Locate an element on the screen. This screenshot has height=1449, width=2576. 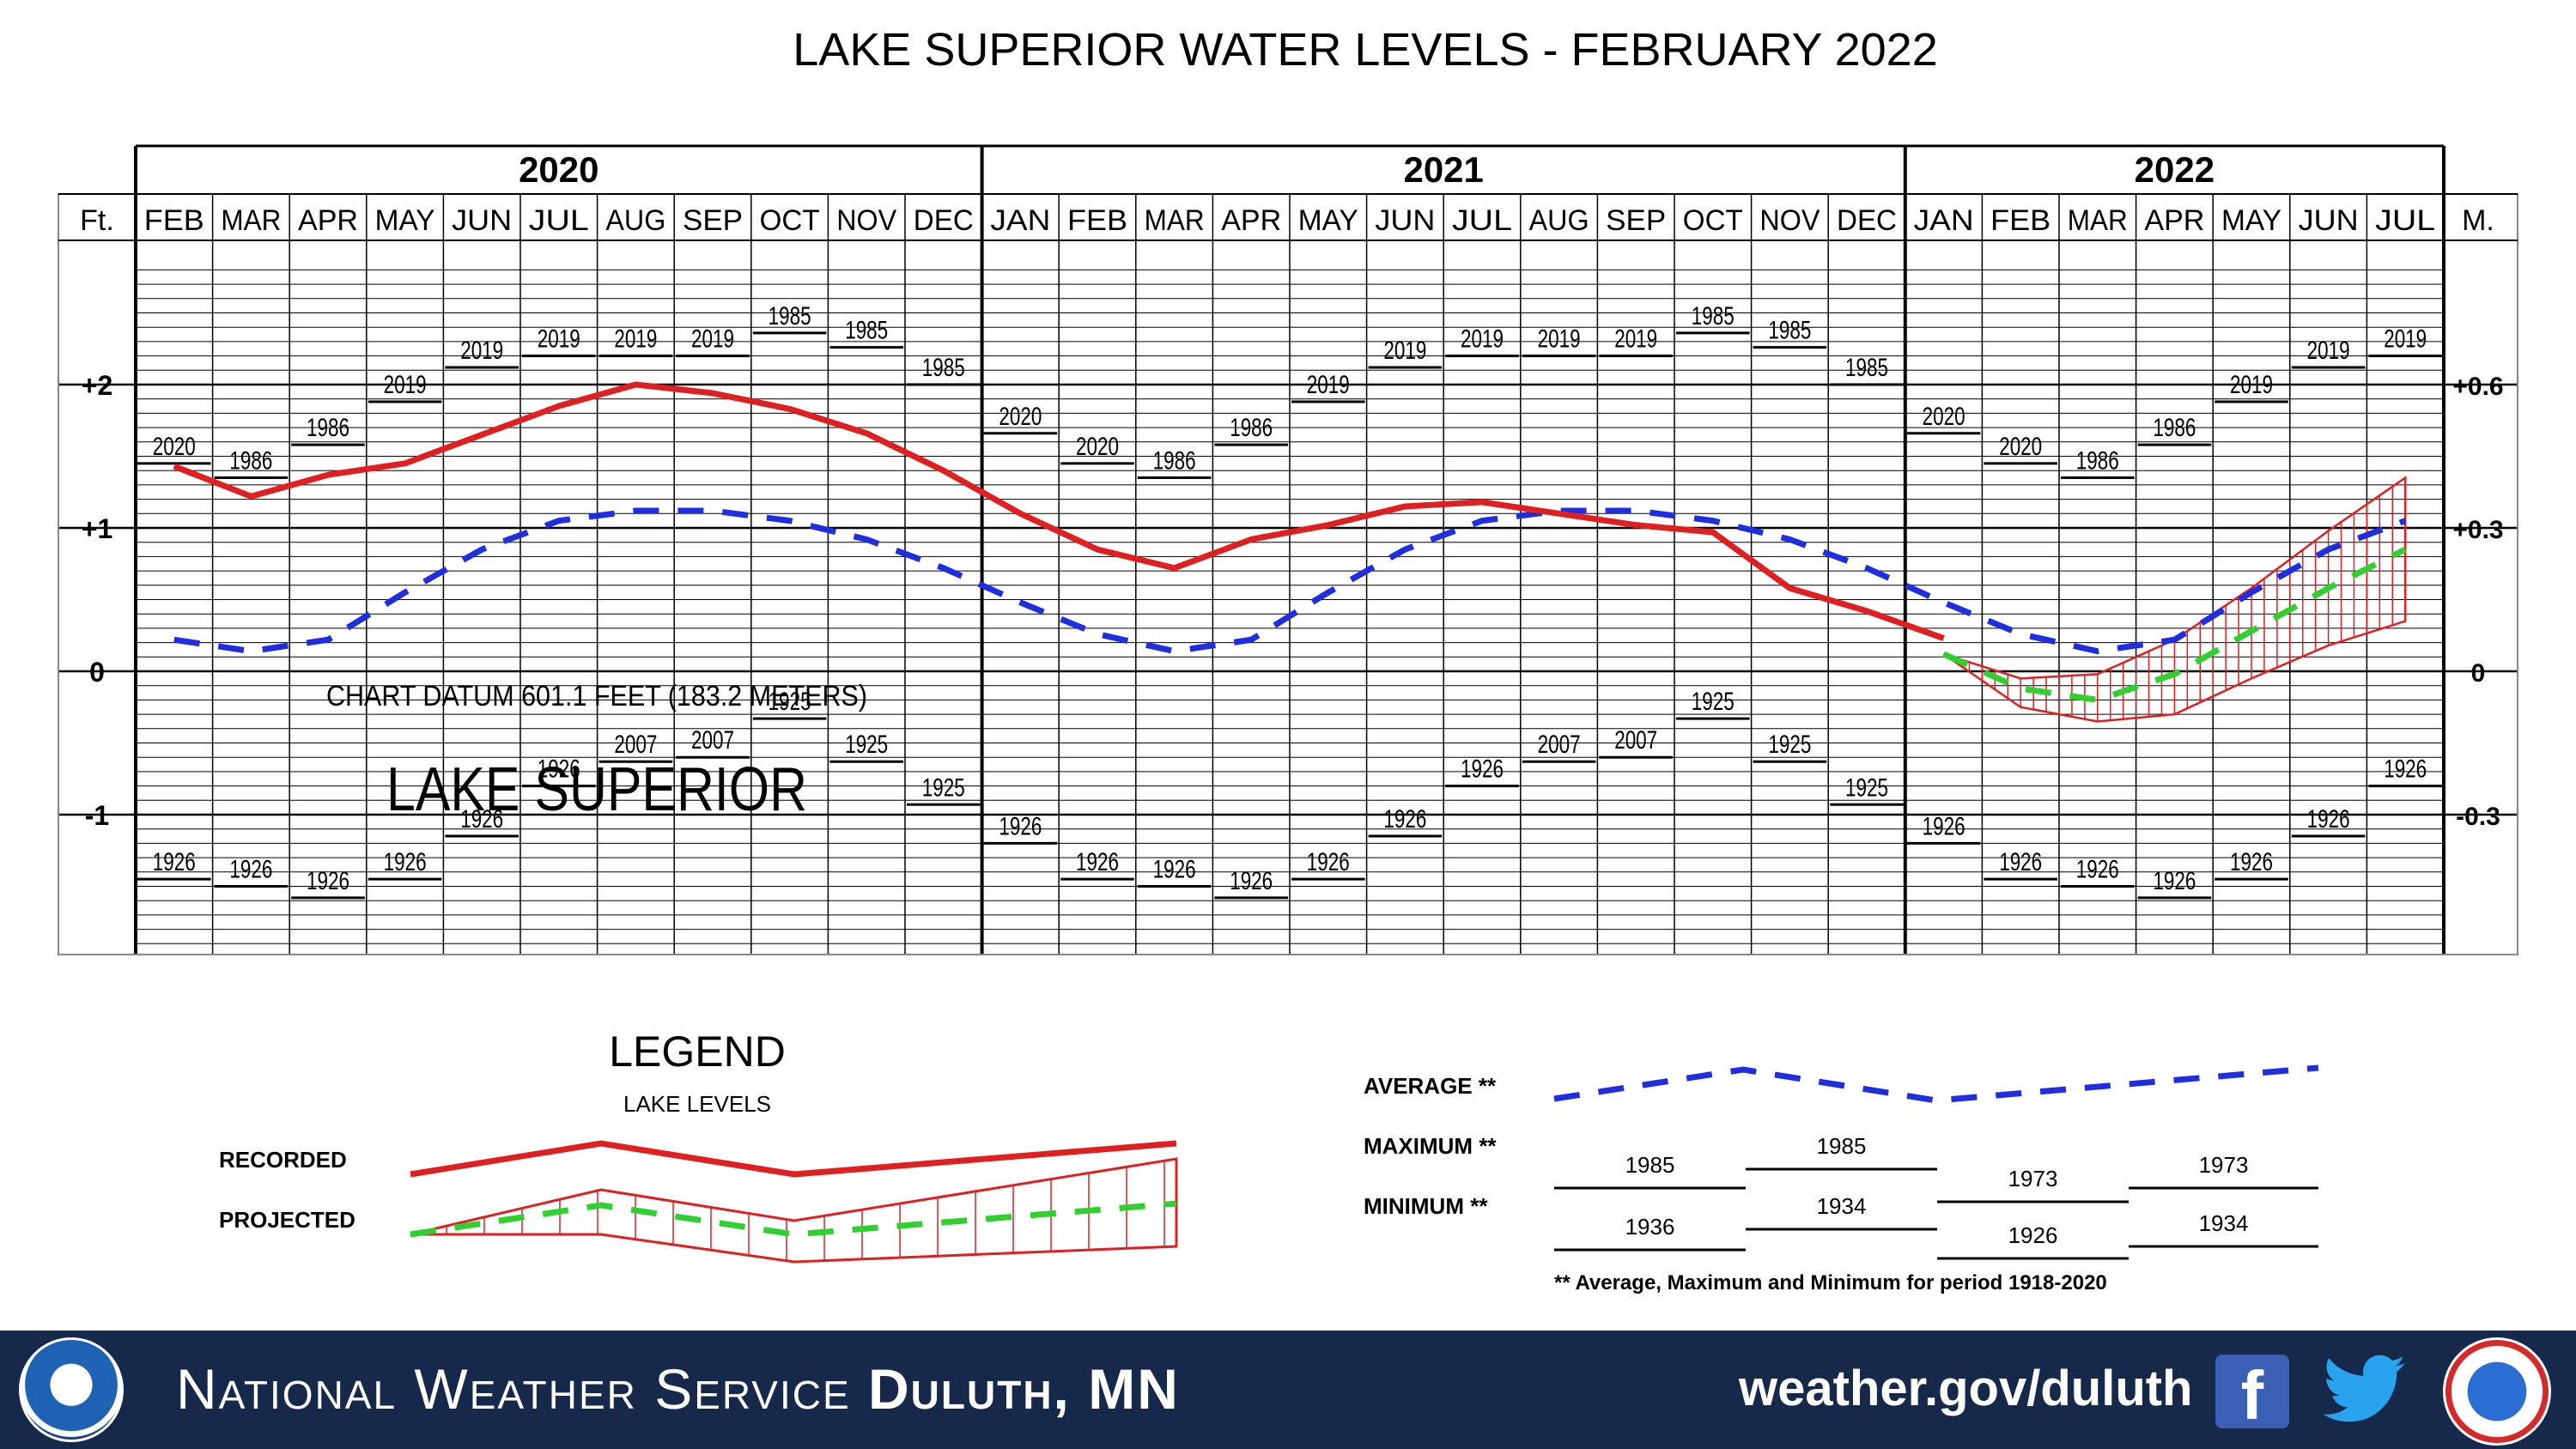
year-label: 2020 is located at coordinates (558, 169).